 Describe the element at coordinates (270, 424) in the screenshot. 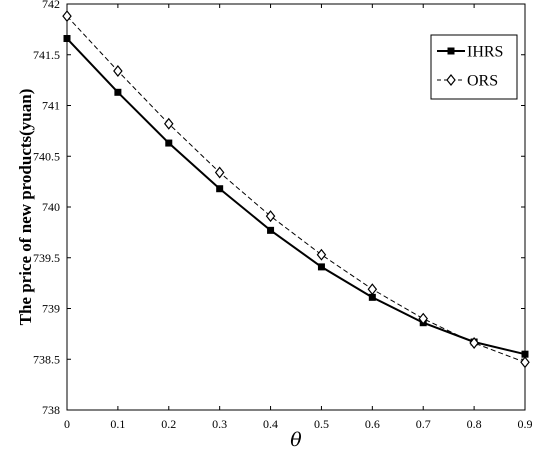

I see `x-tick-label: 0.4` at that location.